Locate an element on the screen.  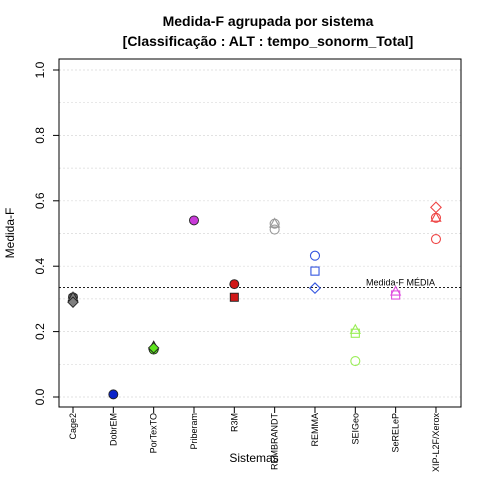
x-tick-label: XIP-L2F/Xerox is located at coordinates (436, 443).